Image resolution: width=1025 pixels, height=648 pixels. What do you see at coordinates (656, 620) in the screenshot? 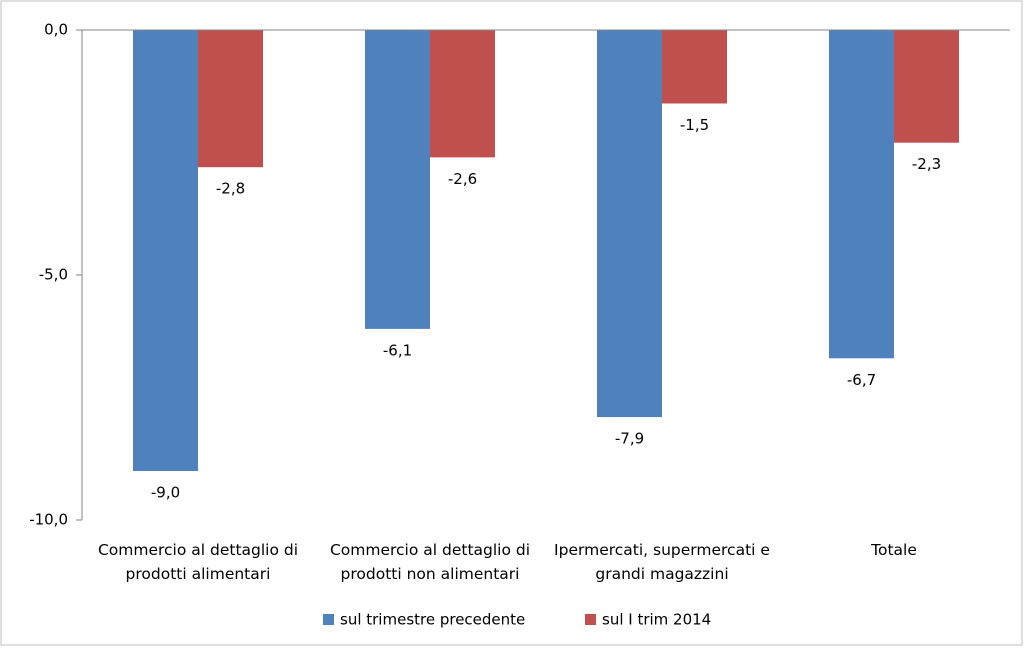
I see `legend-label: sul I trim 2014` at bounding box center [656, 620].